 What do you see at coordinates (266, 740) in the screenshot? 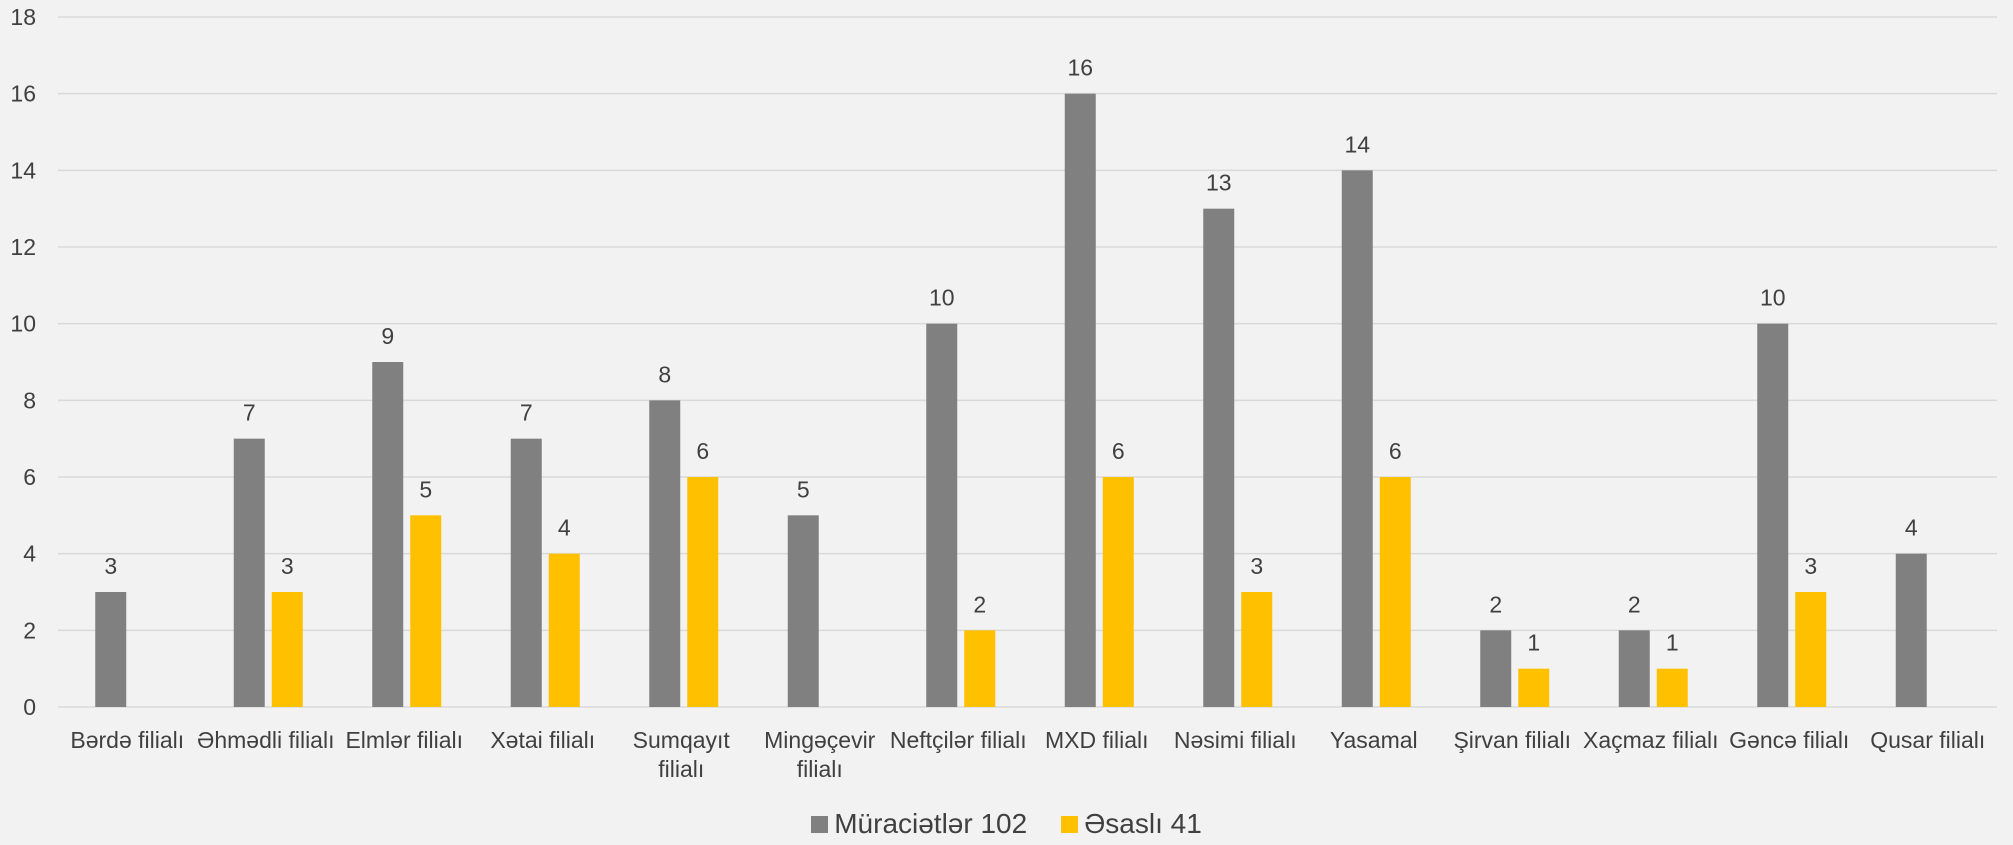
I see `x-tick-label: Əhmədli filialı` at bounding box center [266, 740].